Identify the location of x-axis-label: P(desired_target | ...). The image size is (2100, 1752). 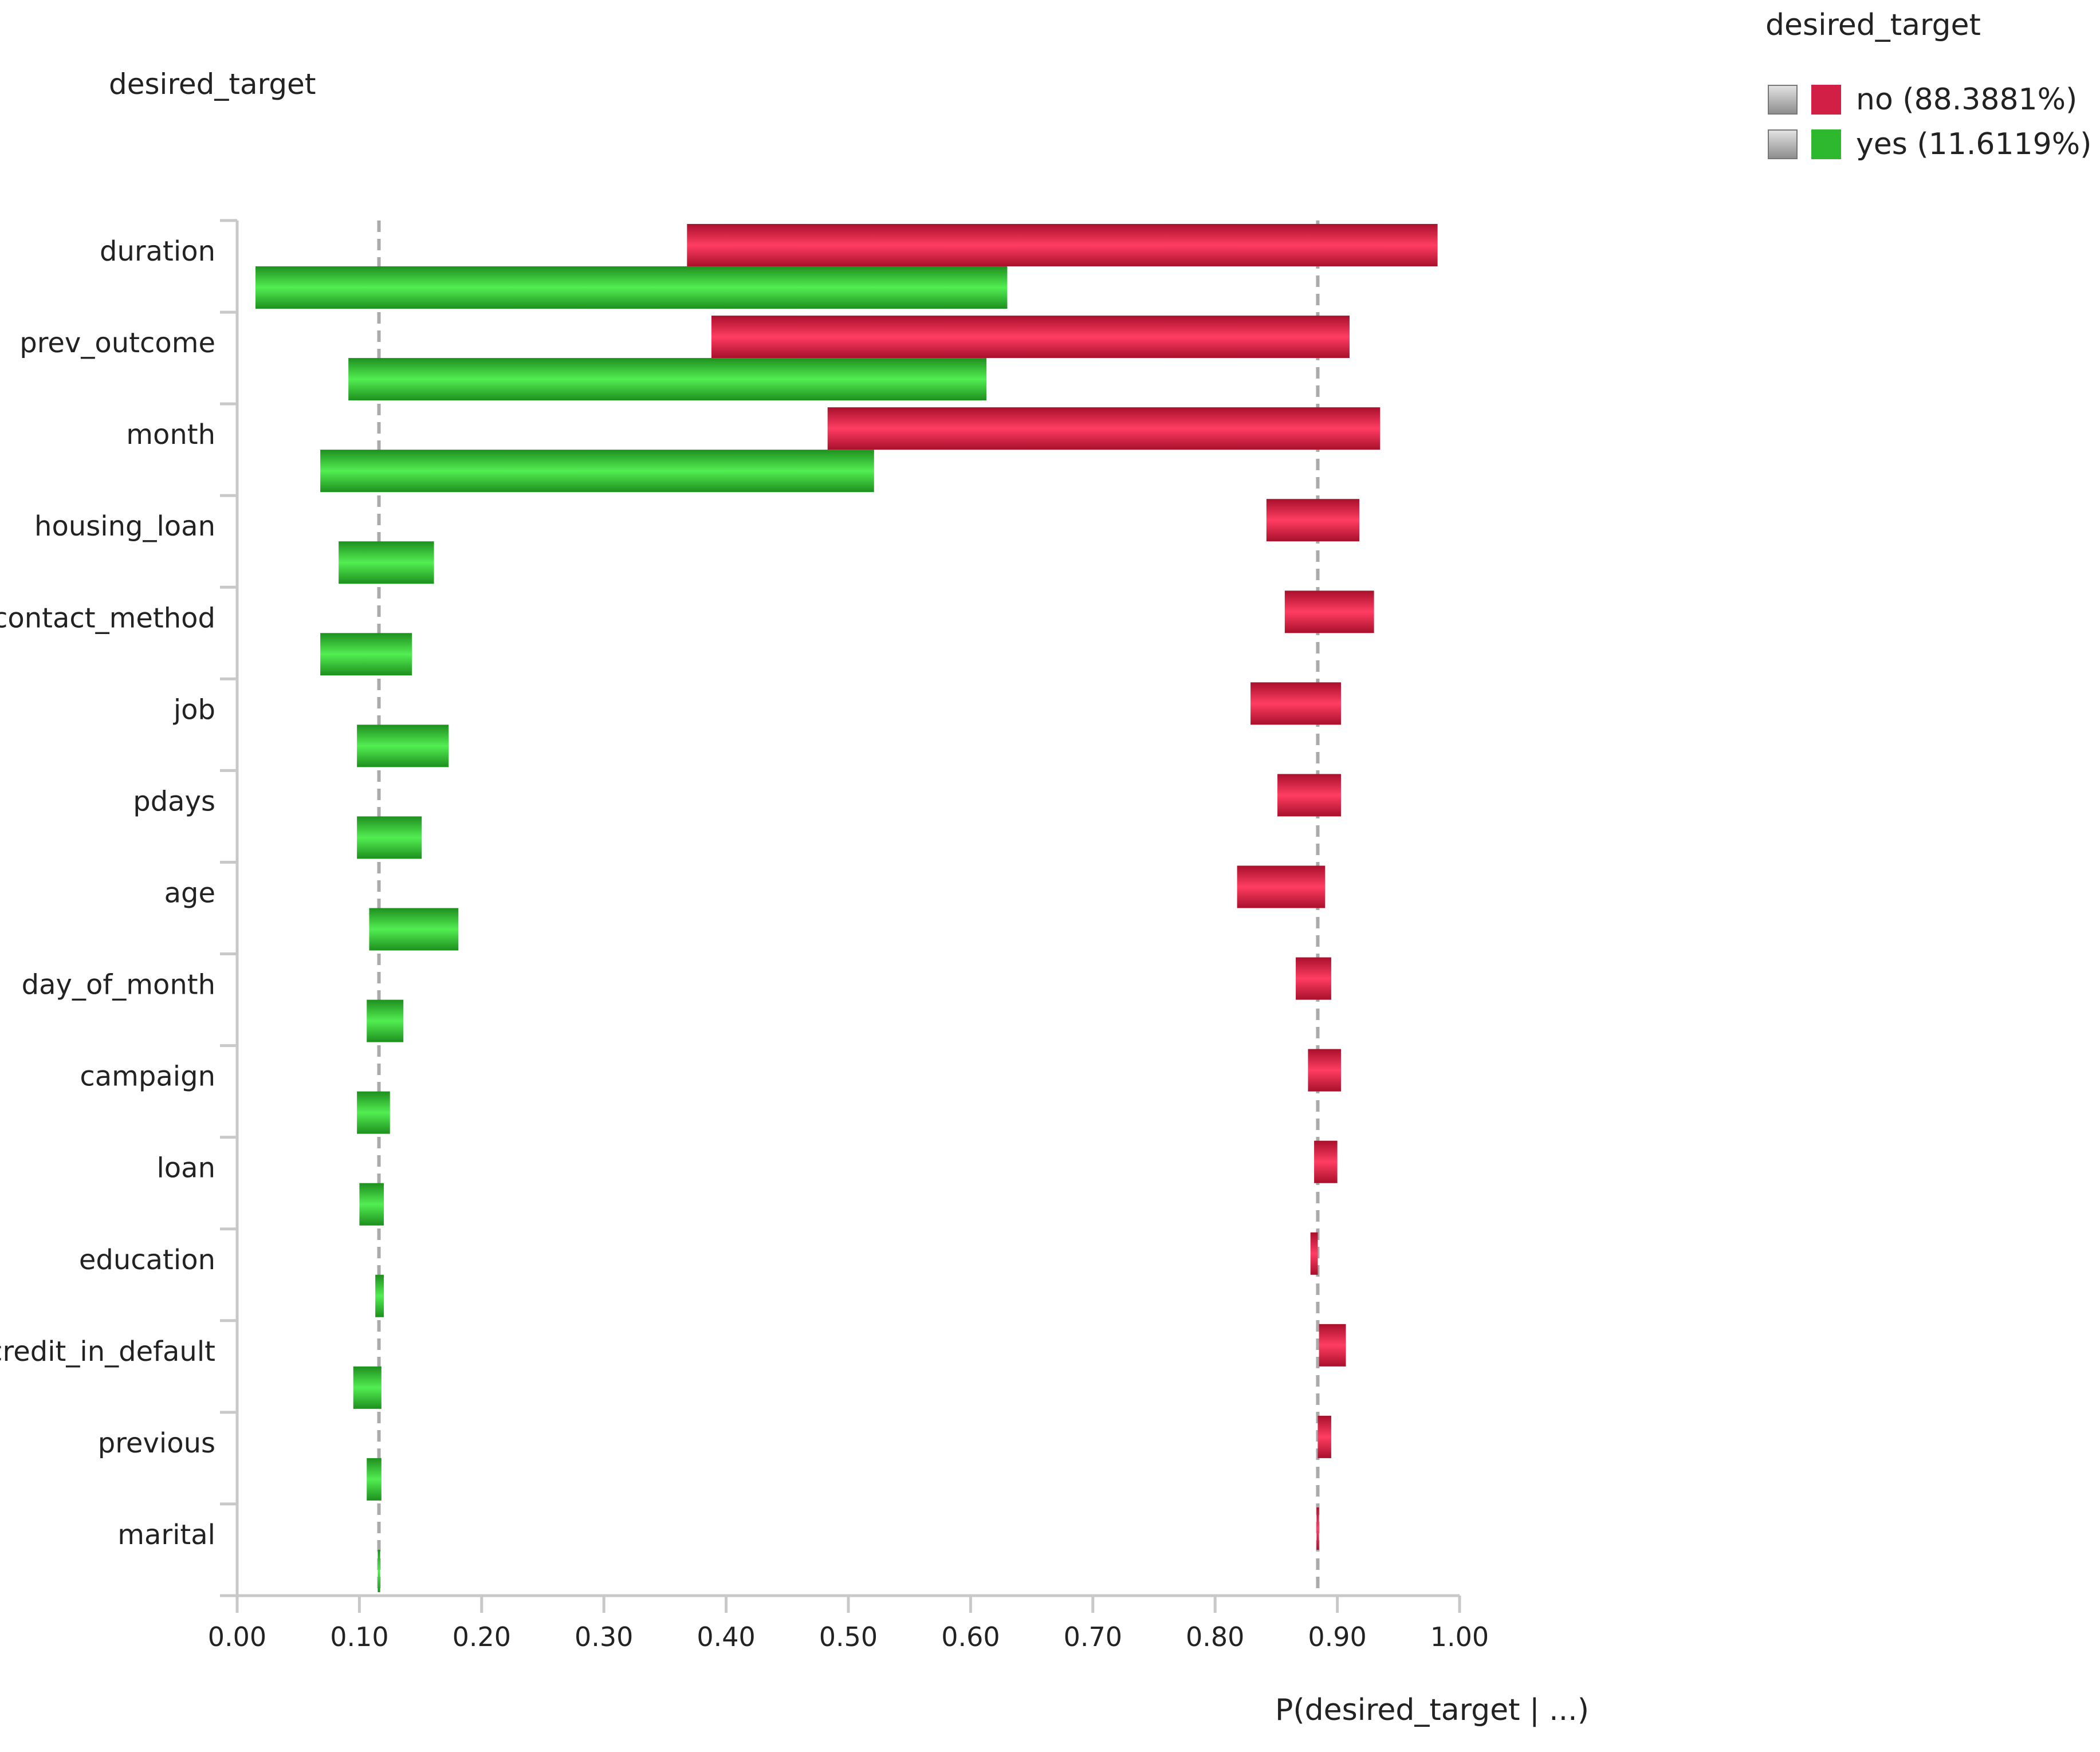
(1432, 1710).